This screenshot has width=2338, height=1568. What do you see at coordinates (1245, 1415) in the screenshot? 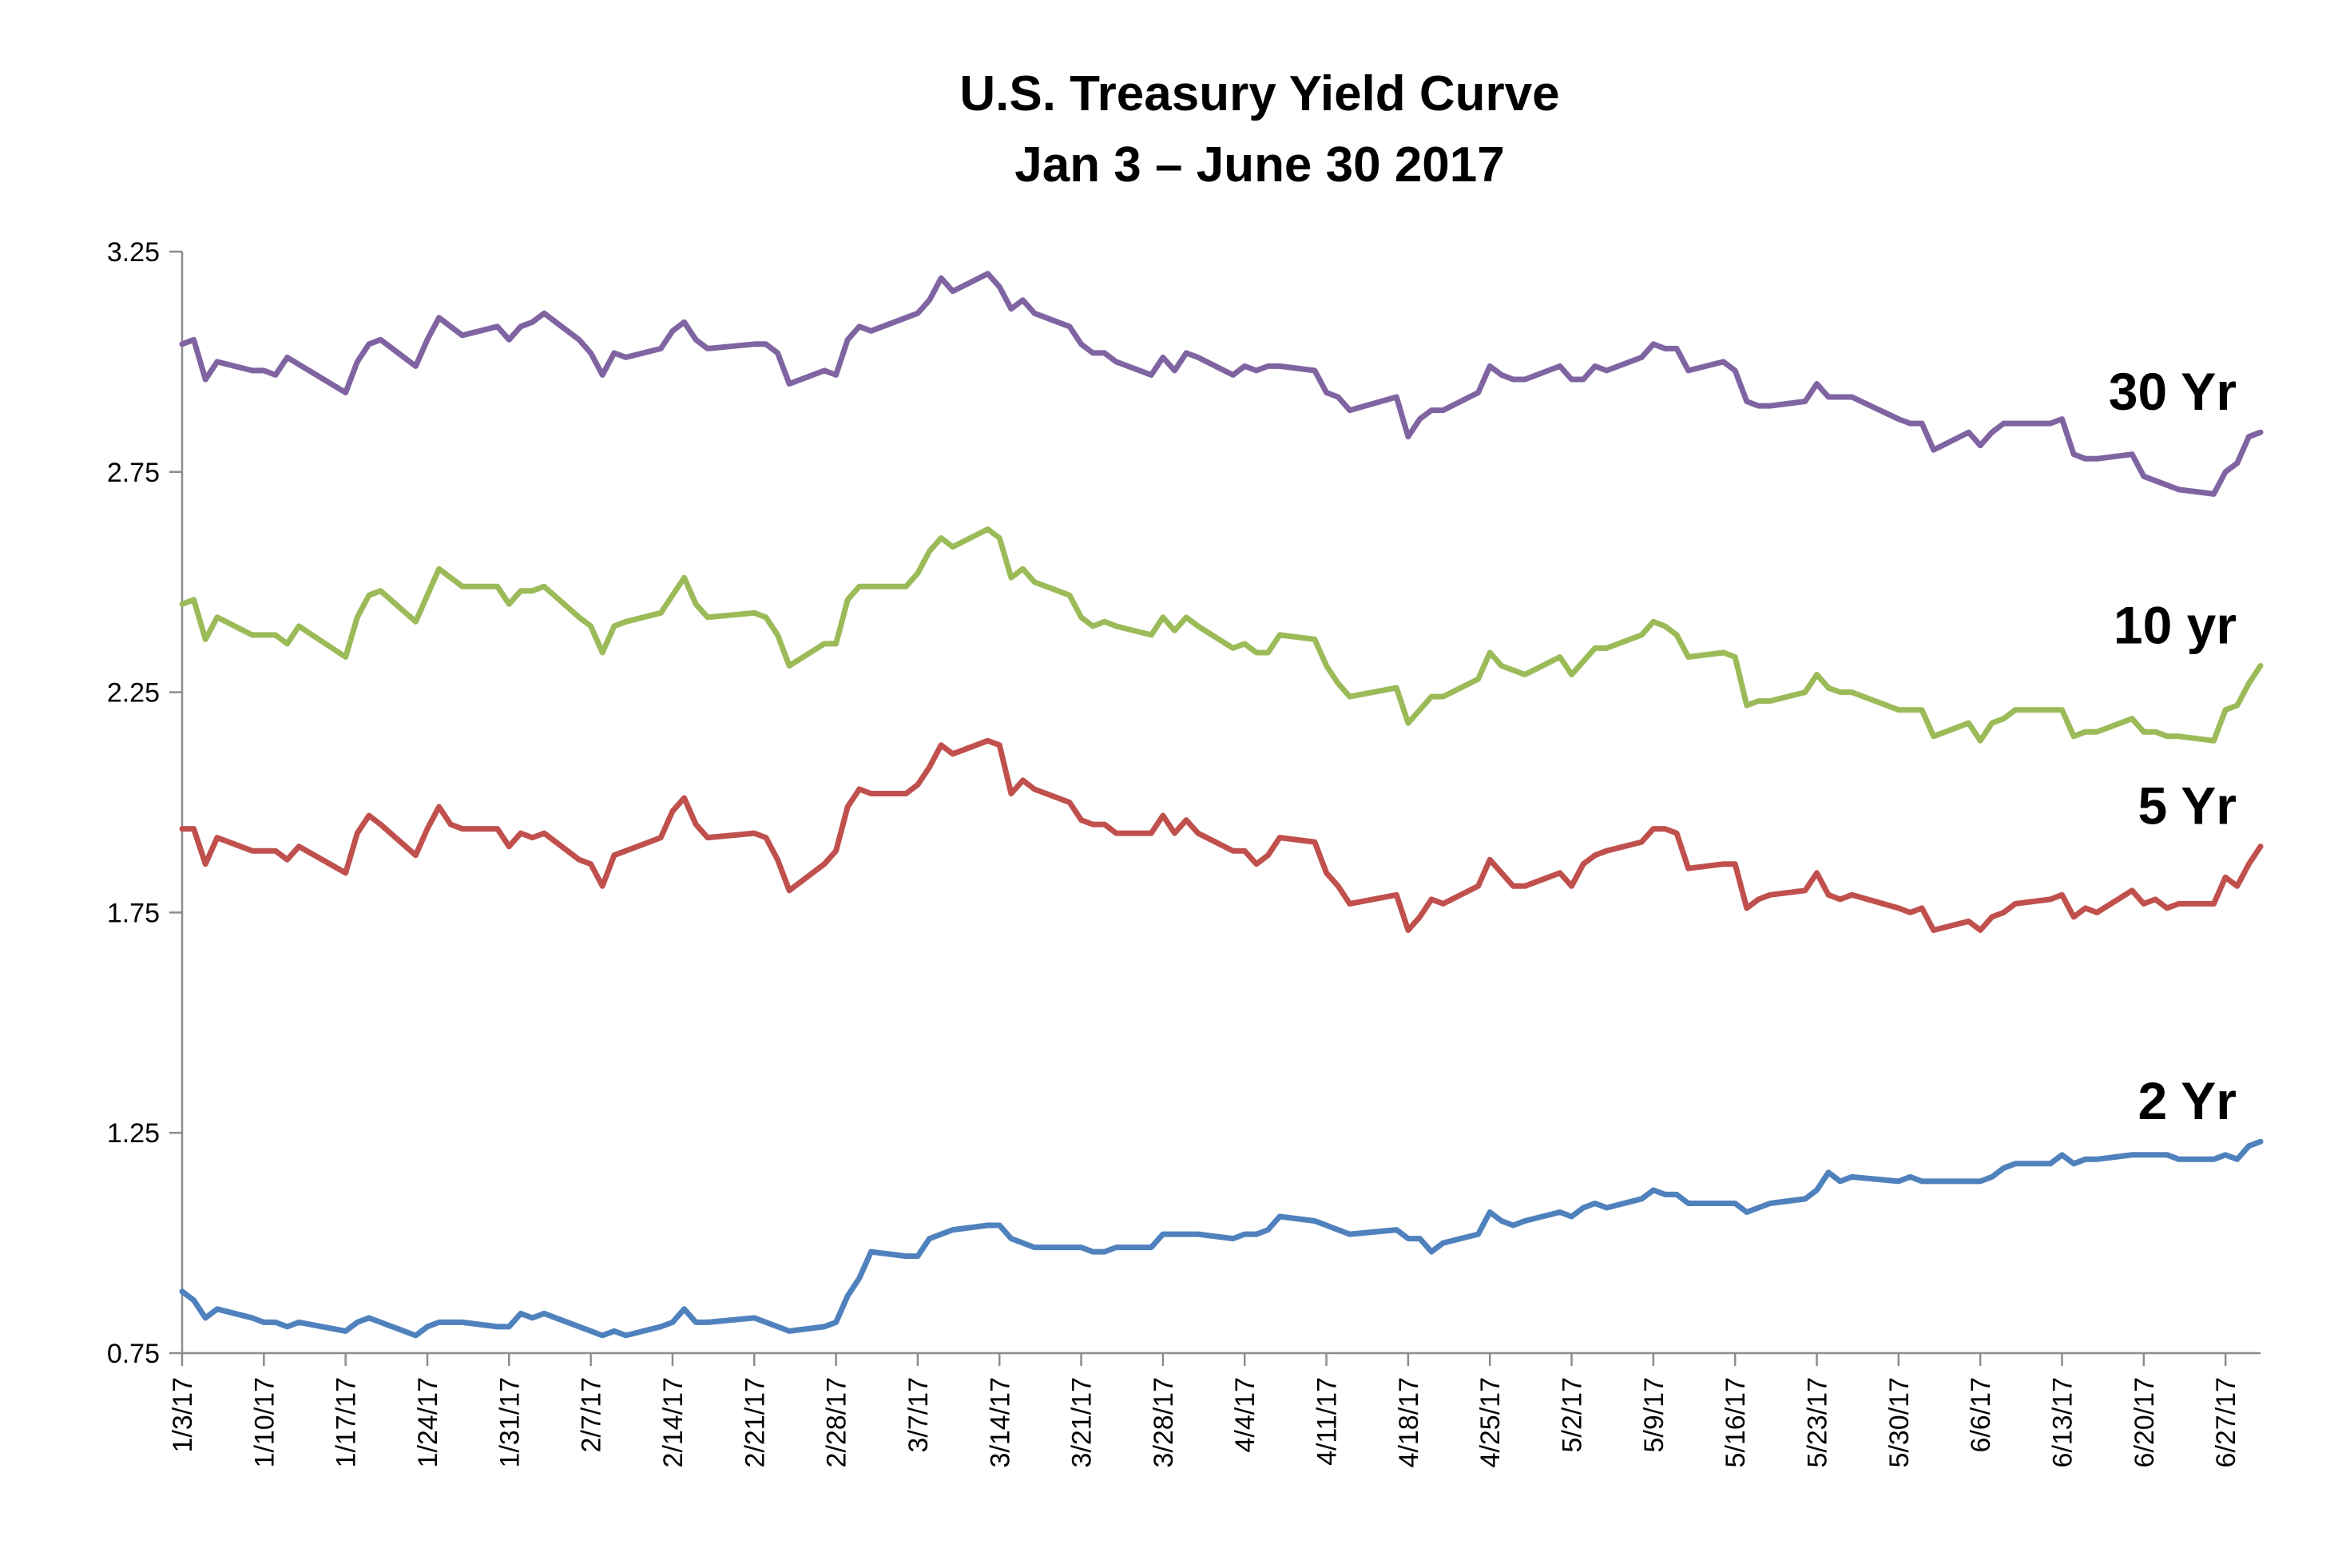
I see `x-tick-label: 4/4/17` at bounding box center [1245, 1415].